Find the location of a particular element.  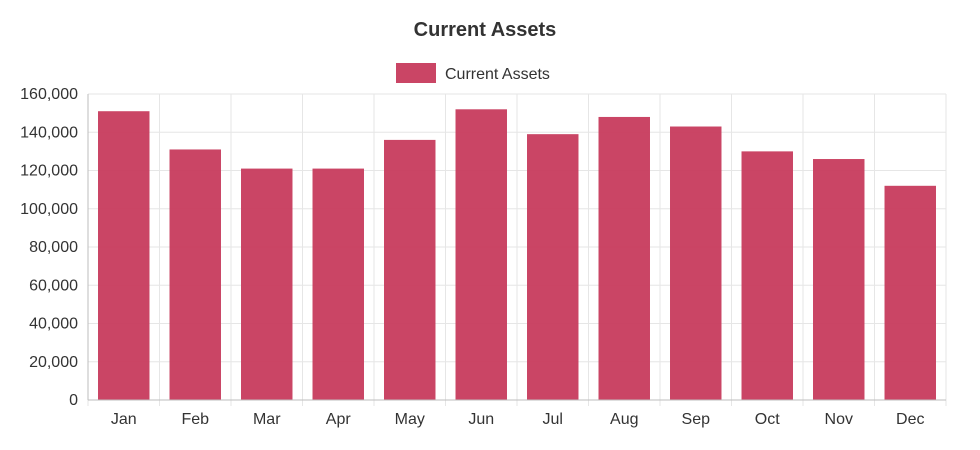

x-tick-label: Jan is located at coordinates (124, 419).